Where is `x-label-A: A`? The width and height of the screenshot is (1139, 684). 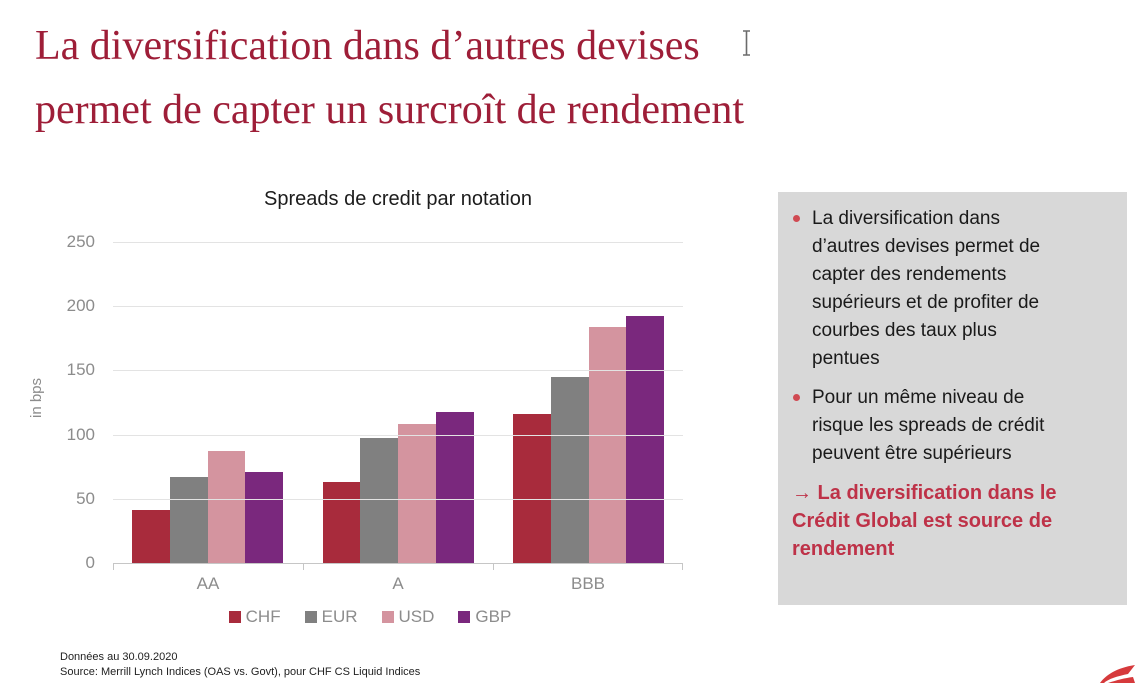
x-label-A: A is located at coordinates (398, 583).